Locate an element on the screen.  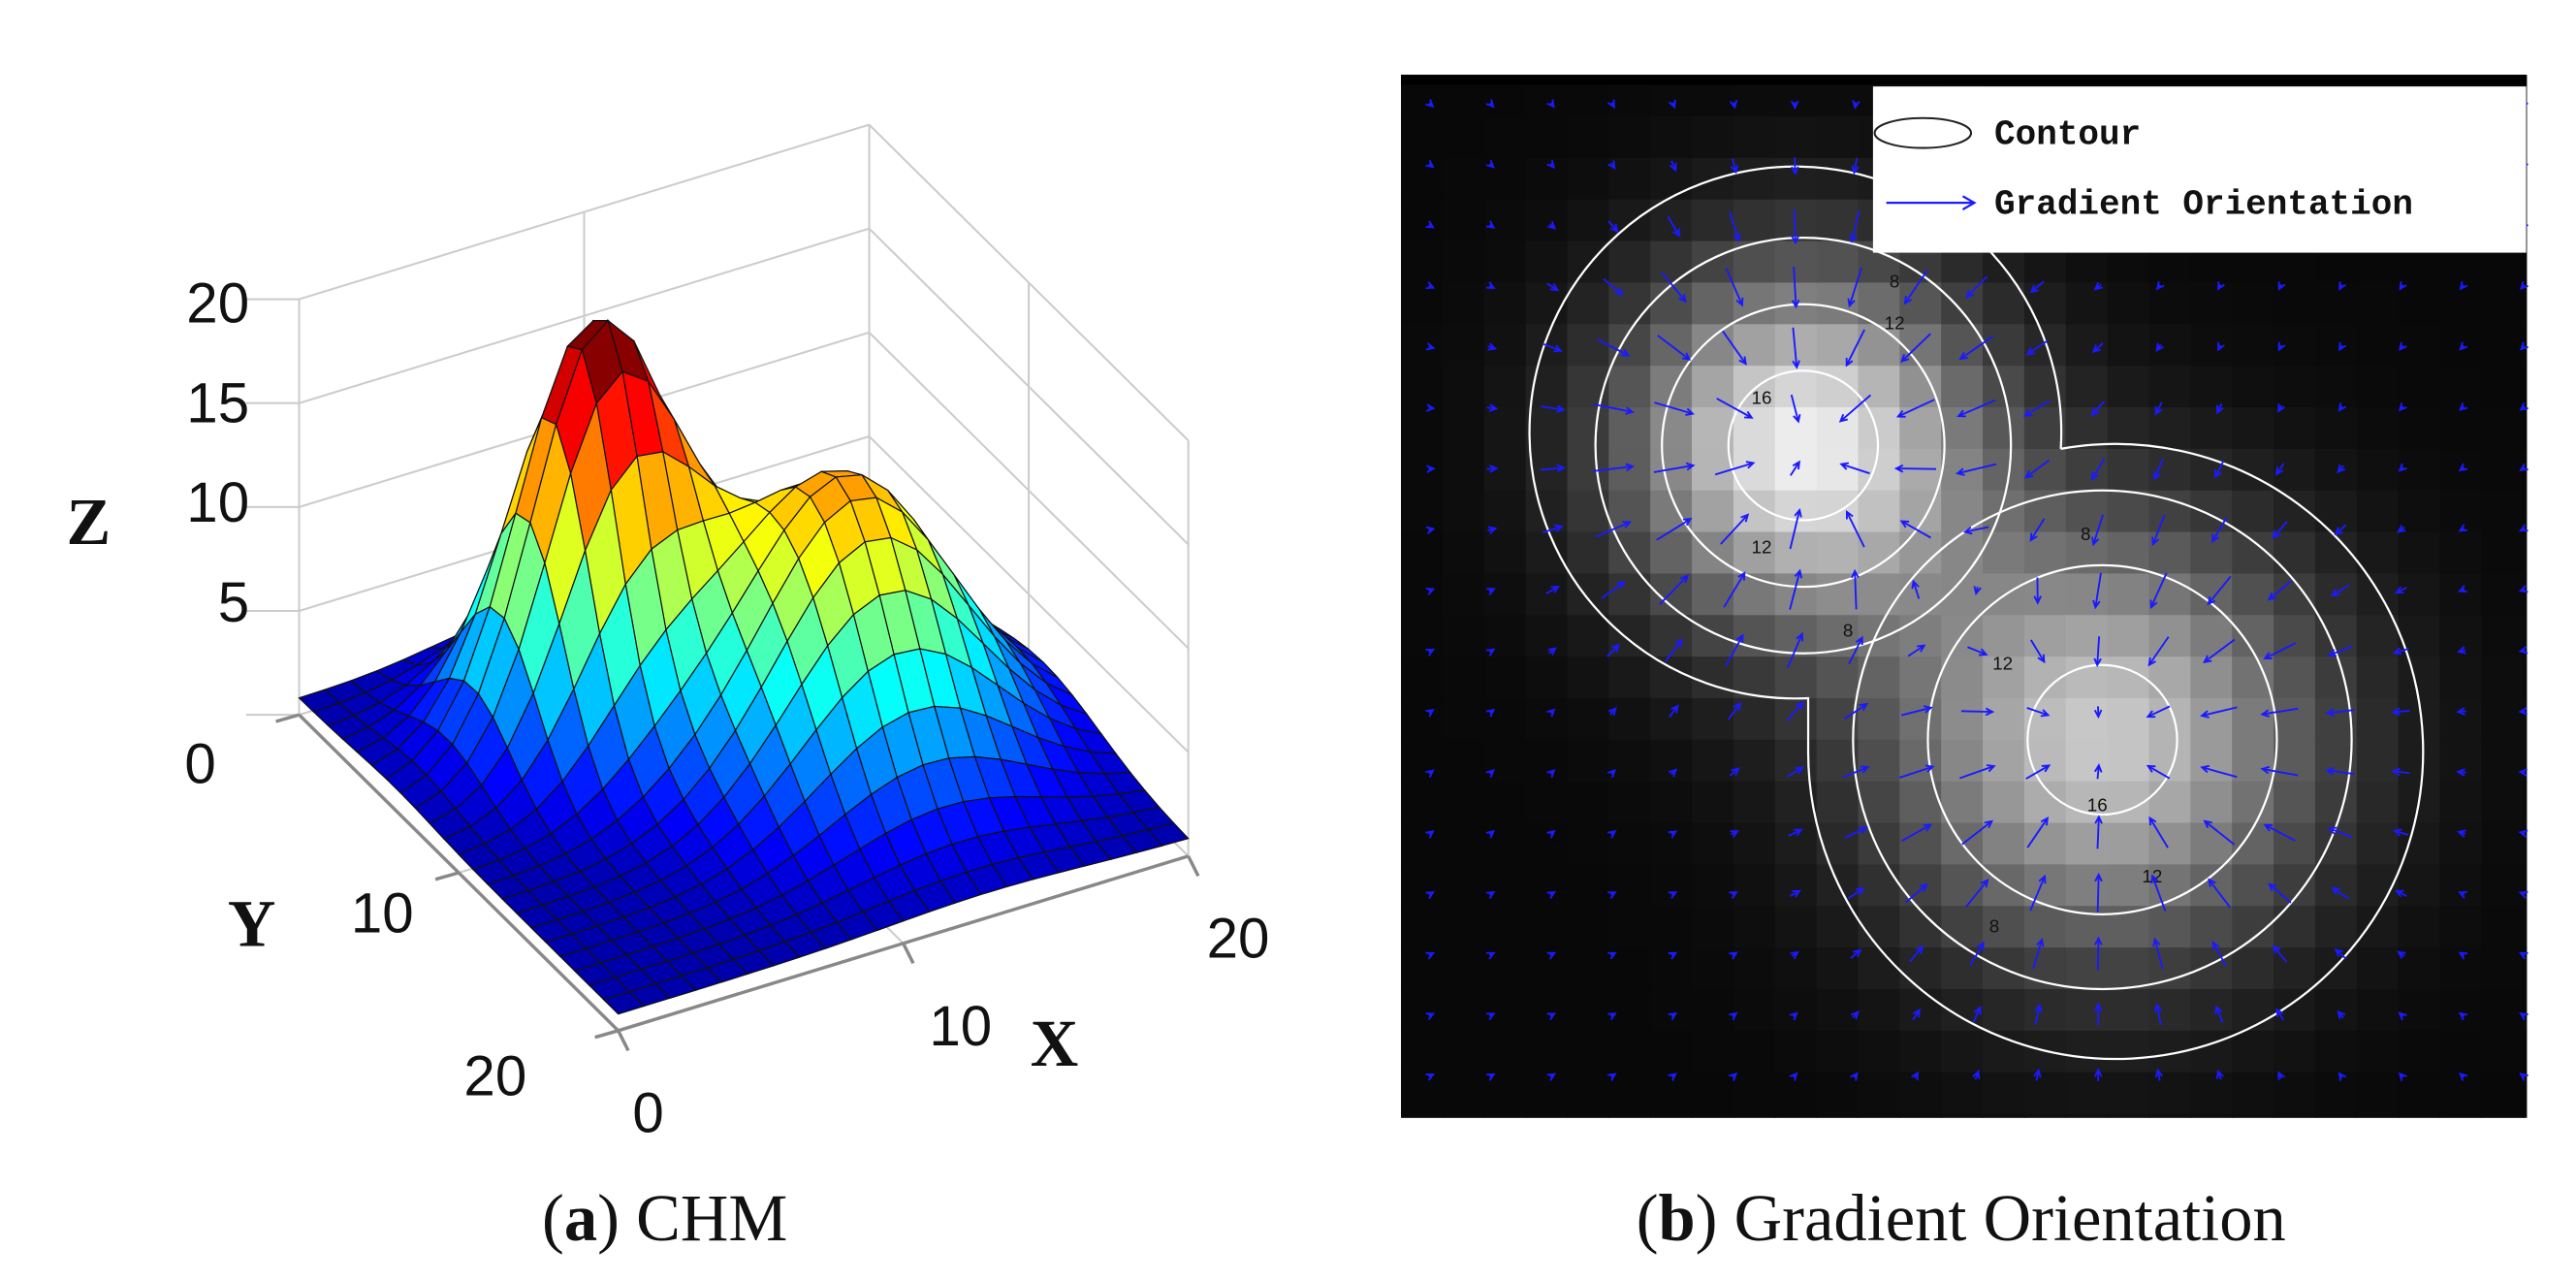
legend-contour-icon is located at coordinates (1923, 132).